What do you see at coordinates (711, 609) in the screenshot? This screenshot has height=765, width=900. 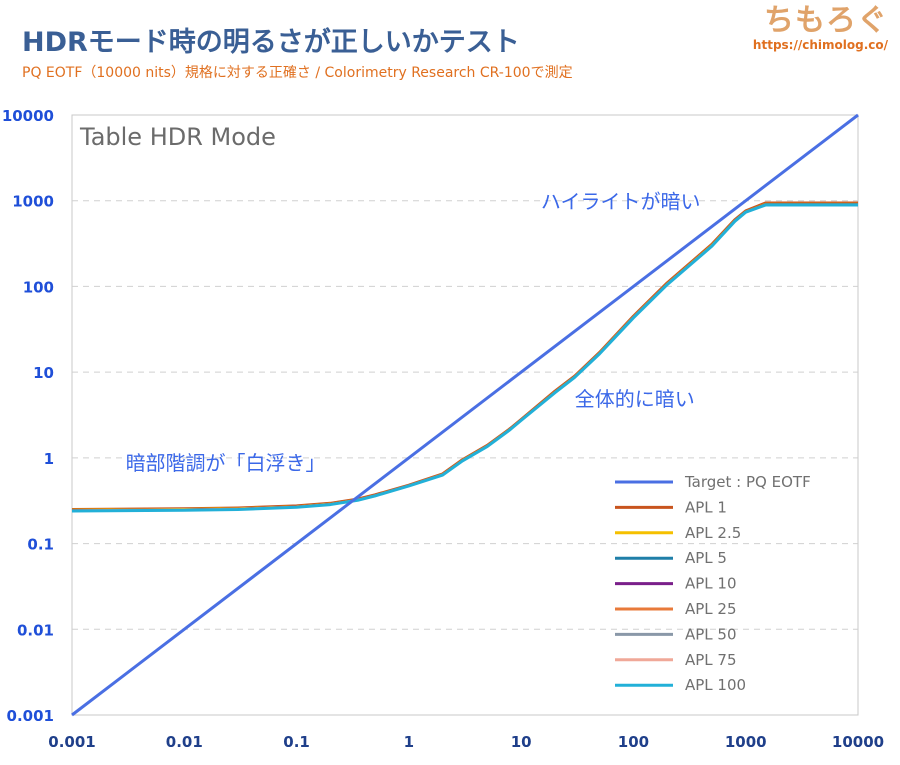 I see `legend-label: APL 25` at bounding box center [711, 609].